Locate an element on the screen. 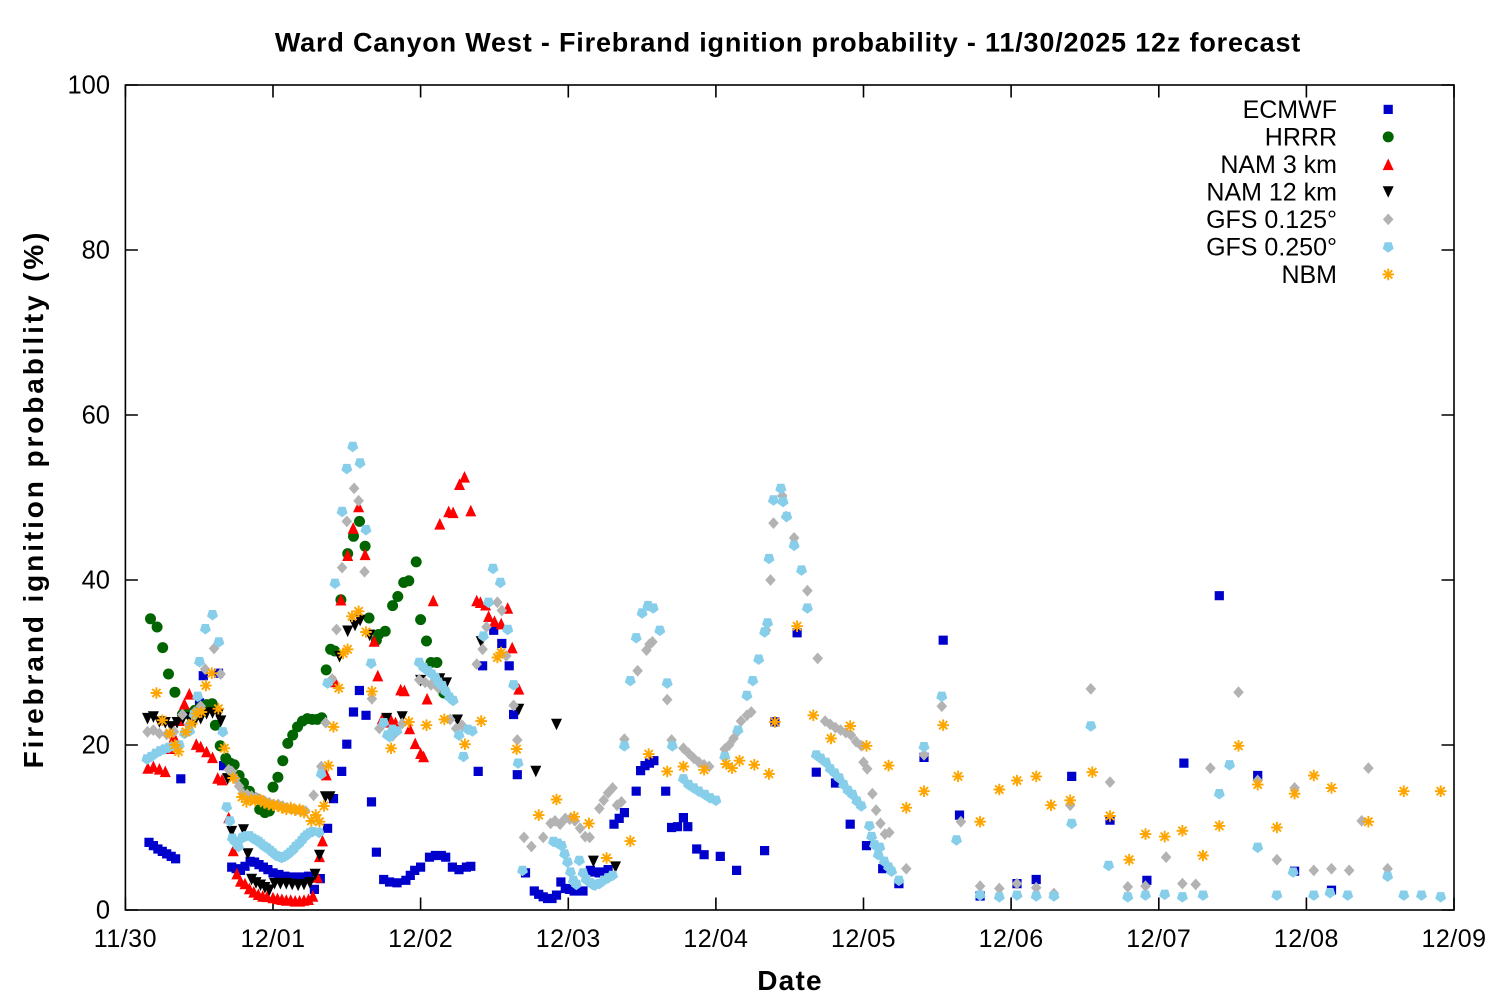  svg-text: Date is located at coordinates (790, 980).